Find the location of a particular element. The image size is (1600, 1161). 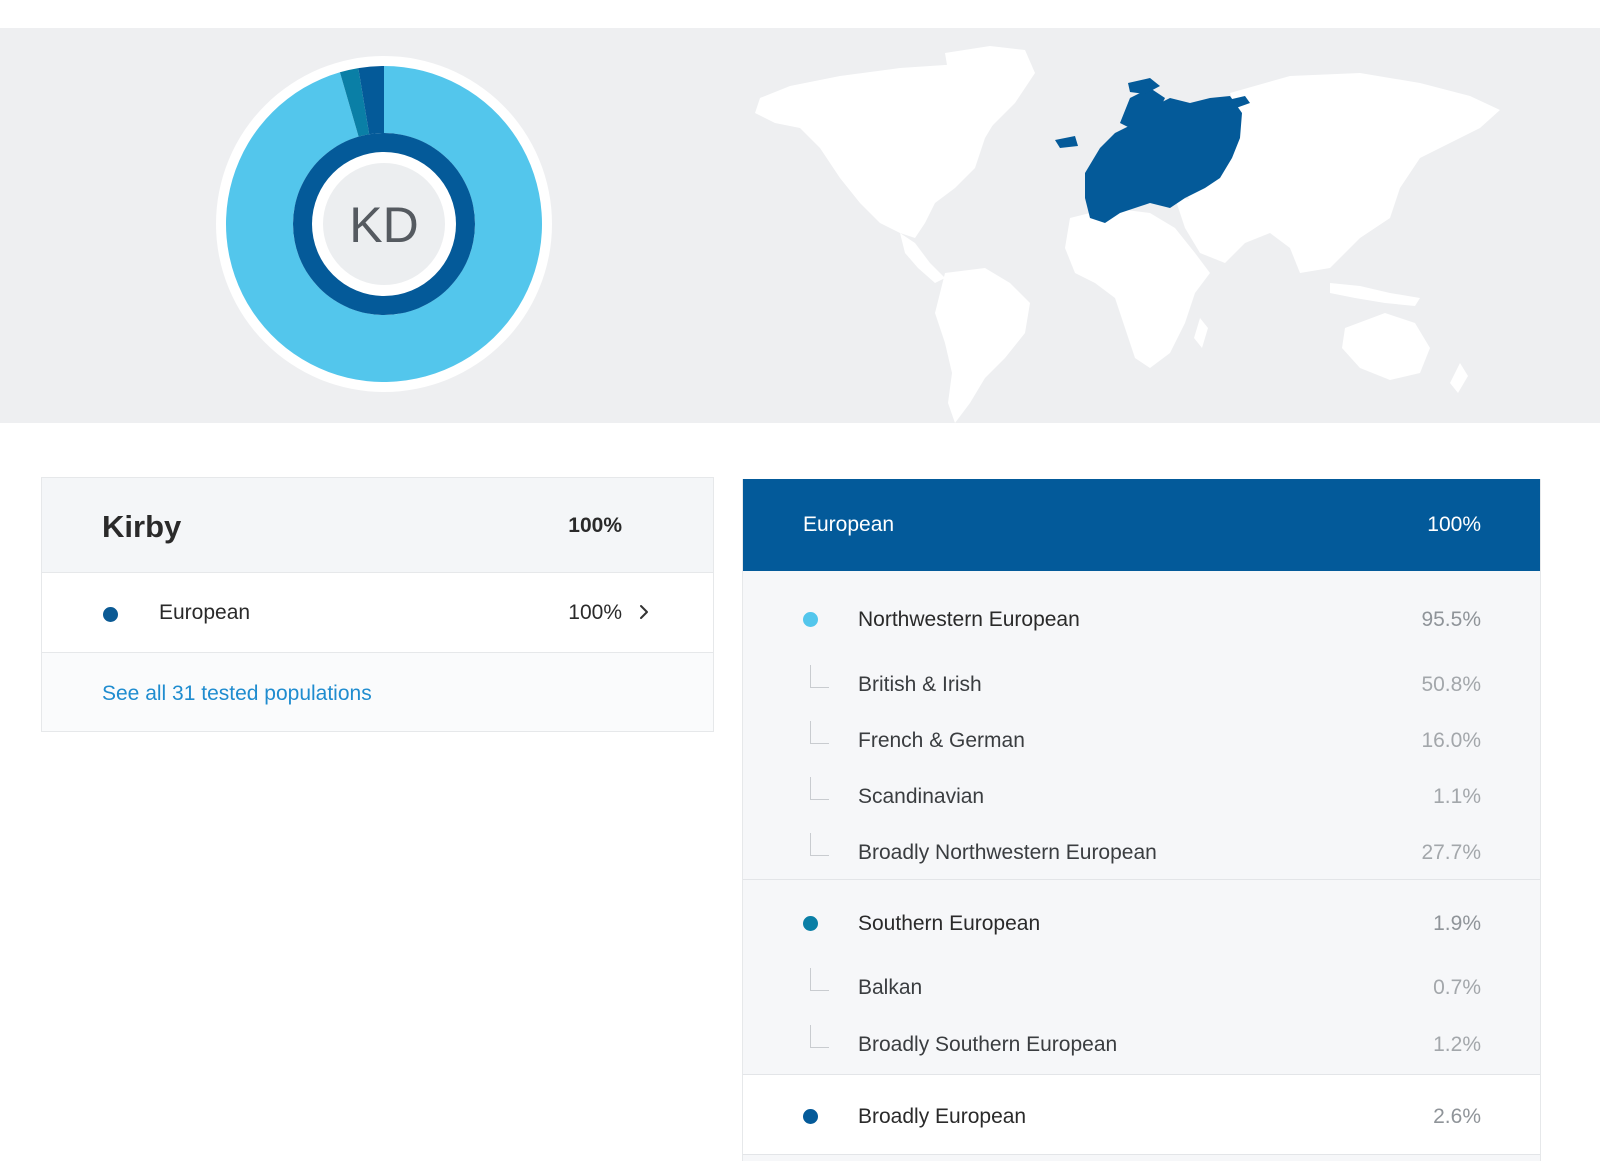

subpopulation-percent: 50.8% is located at coordinates (1451, 684).